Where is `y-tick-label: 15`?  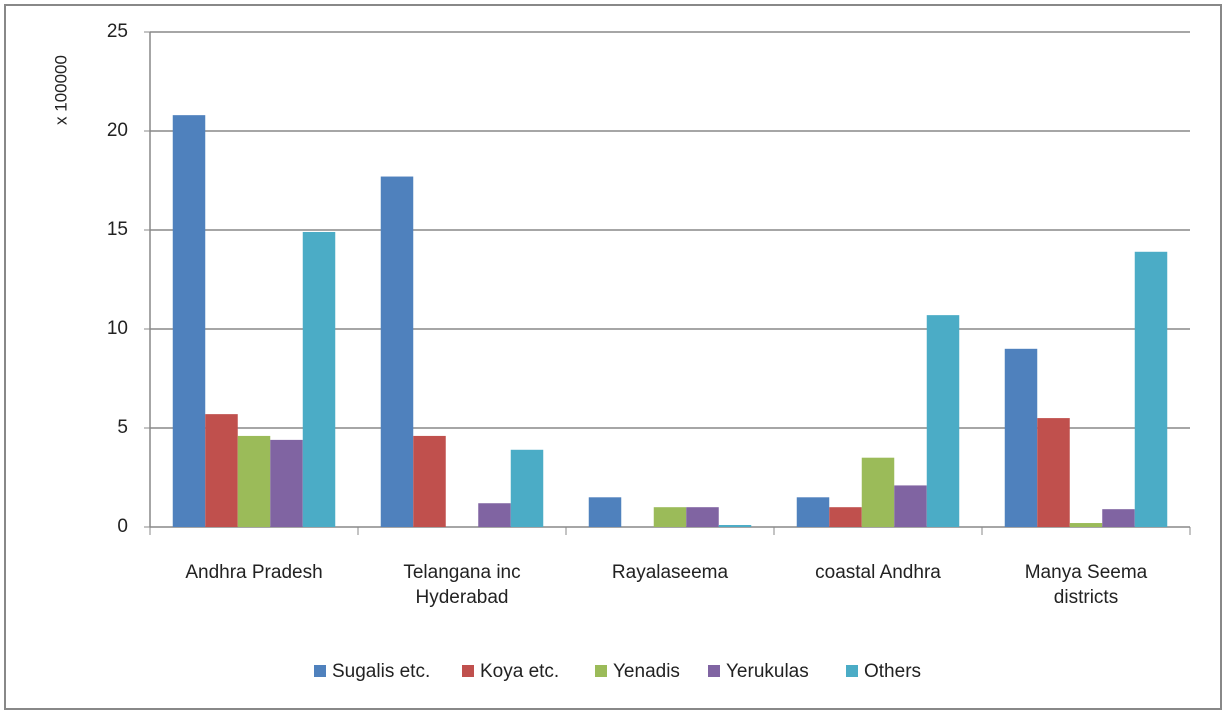 y-tick-label: 15 is located at coordinates (117, 229).